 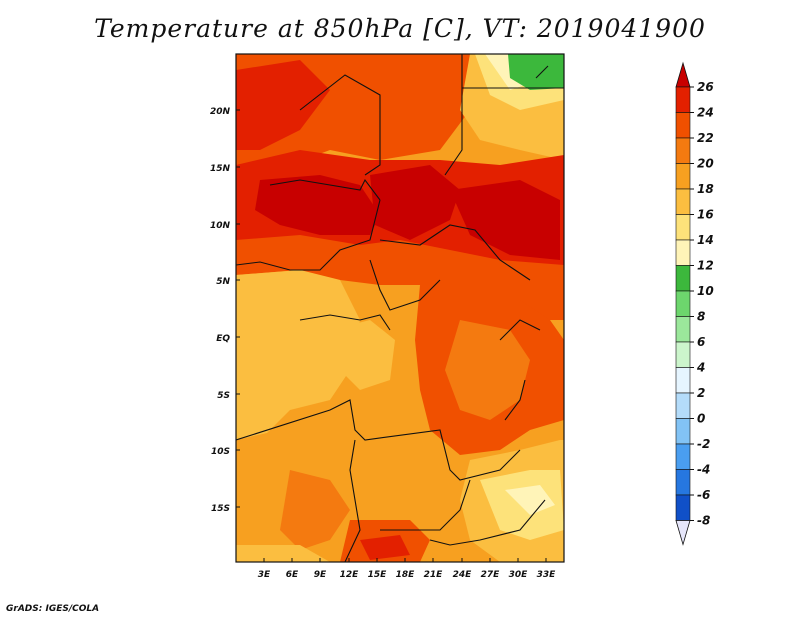 I want to click on lon-label: 15E, so click(x=378, y=575).